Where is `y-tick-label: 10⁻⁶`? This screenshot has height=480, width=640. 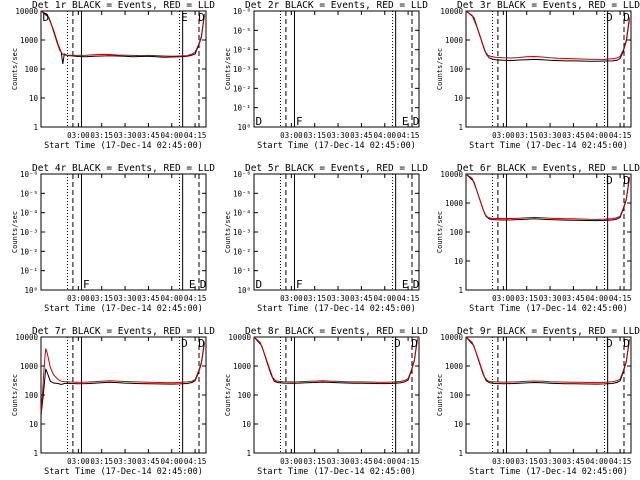
y-tick-label: 10⁻⁶ is located at coordinates (242, 11).